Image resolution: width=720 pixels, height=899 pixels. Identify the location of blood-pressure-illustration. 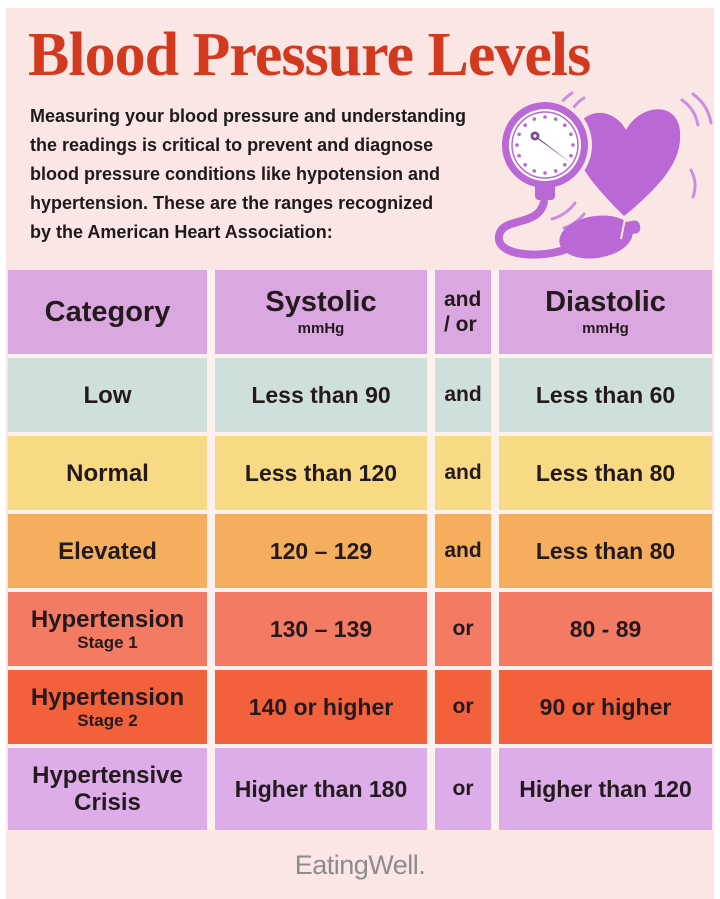
(596, 178).